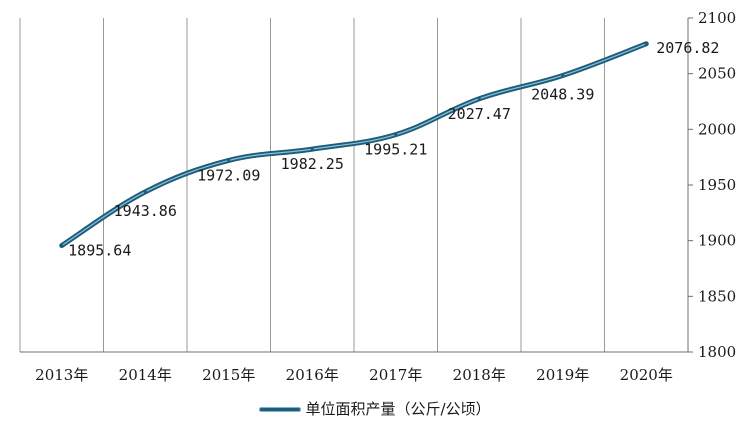  I want to click on x-tick-label: 2018年, so click(479, 375).